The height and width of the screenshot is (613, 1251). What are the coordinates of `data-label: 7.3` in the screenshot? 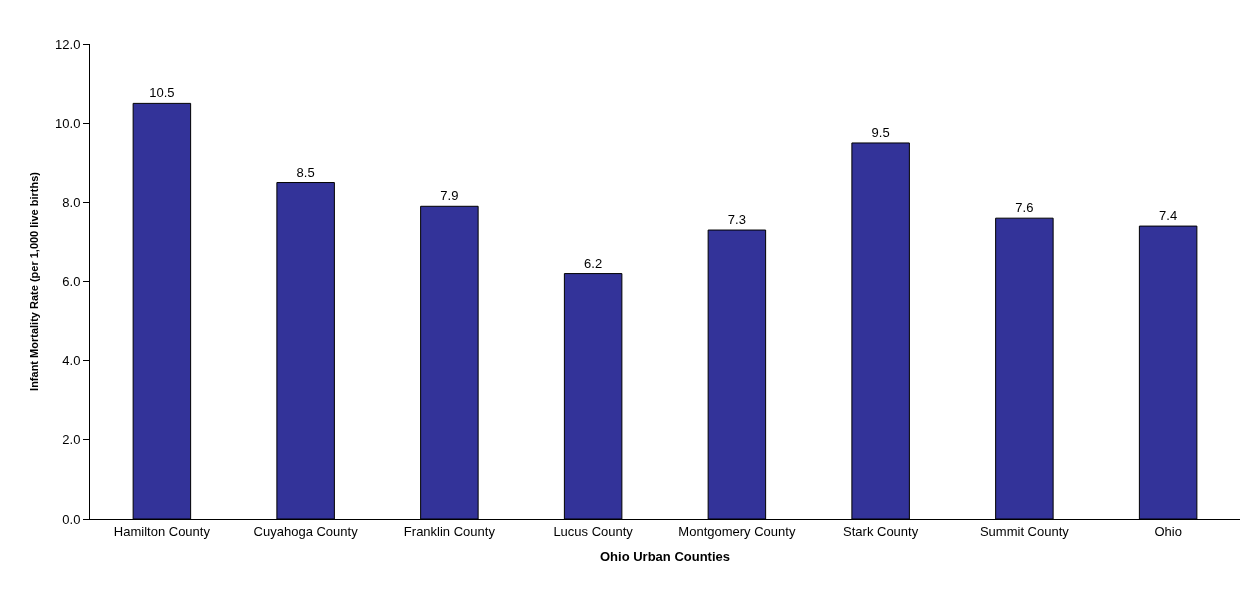 It's located at (736, 220).